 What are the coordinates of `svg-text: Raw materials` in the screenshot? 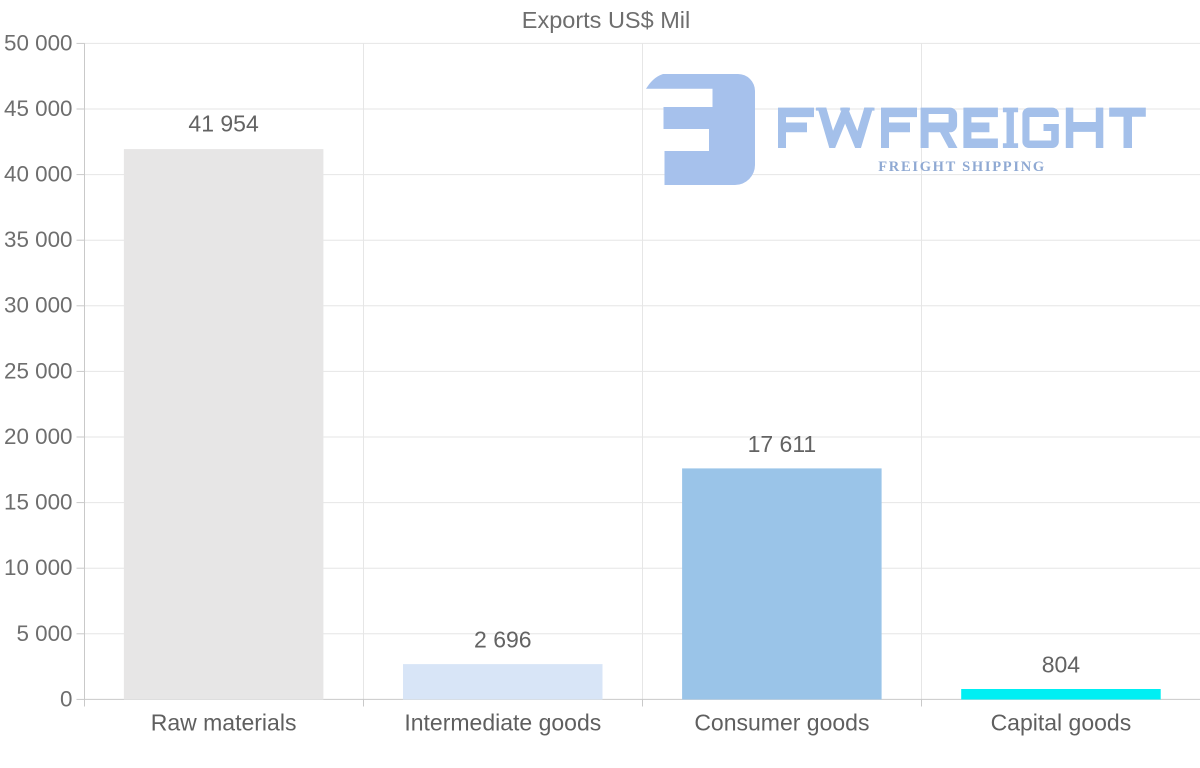 It's located at (224, 723).